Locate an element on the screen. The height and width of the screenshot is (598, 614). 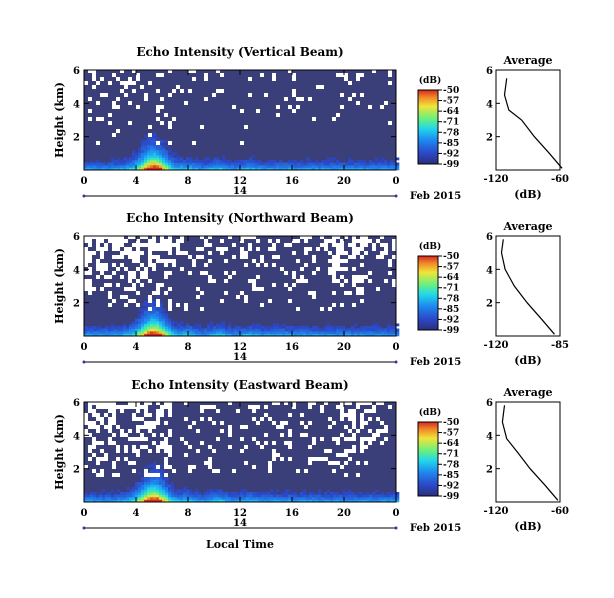
x-tick-label: 8 is located at coordinates (188, 347).